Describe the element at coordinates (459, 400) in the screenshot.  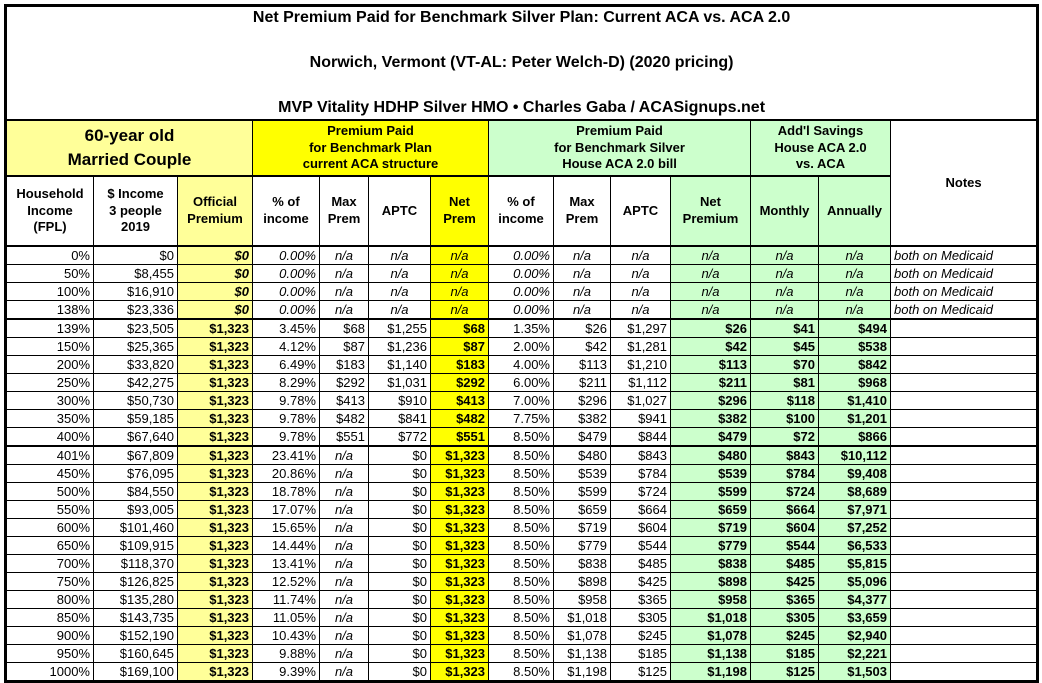
I see `cell-aca-net-prem: $413` at that location.